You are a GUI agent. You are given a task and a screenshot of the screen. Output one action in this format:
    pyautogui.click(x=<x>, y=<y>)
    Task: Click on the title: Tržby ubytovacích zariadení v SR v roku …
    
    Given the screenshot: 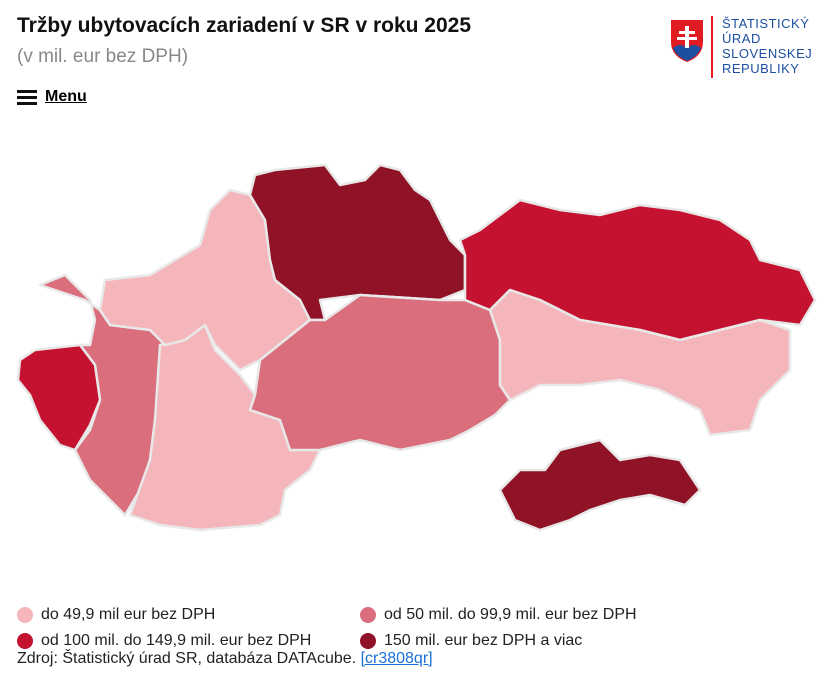 What is the action you would take?
    pyautogui.click(x=244, y=25)
    